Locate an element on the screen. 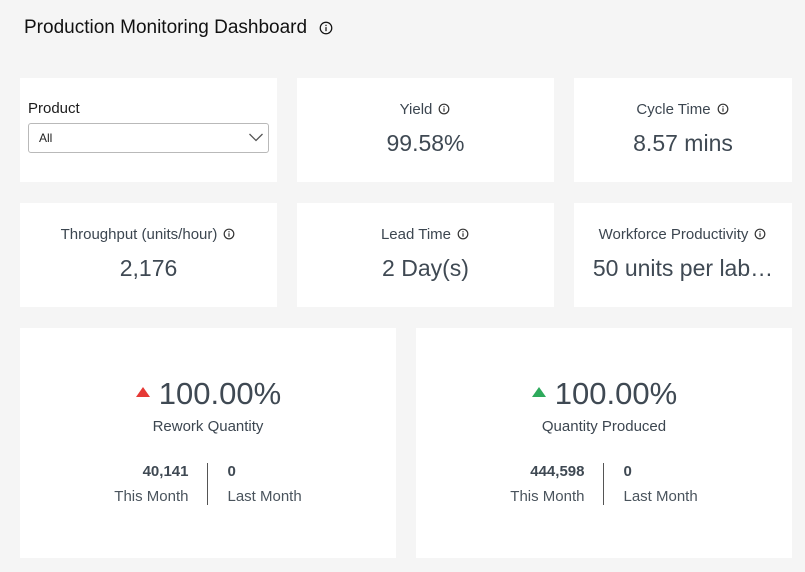  kpi-card-lead-time: Lead Time 2 Day(s) is located at coordinates (425, 255).